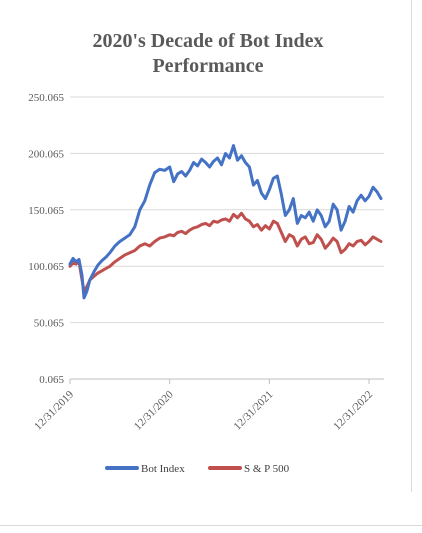 This screenshot has height=533, width=422. I want to click on x-tick-label: 12/31/2019, so click(54, 410).